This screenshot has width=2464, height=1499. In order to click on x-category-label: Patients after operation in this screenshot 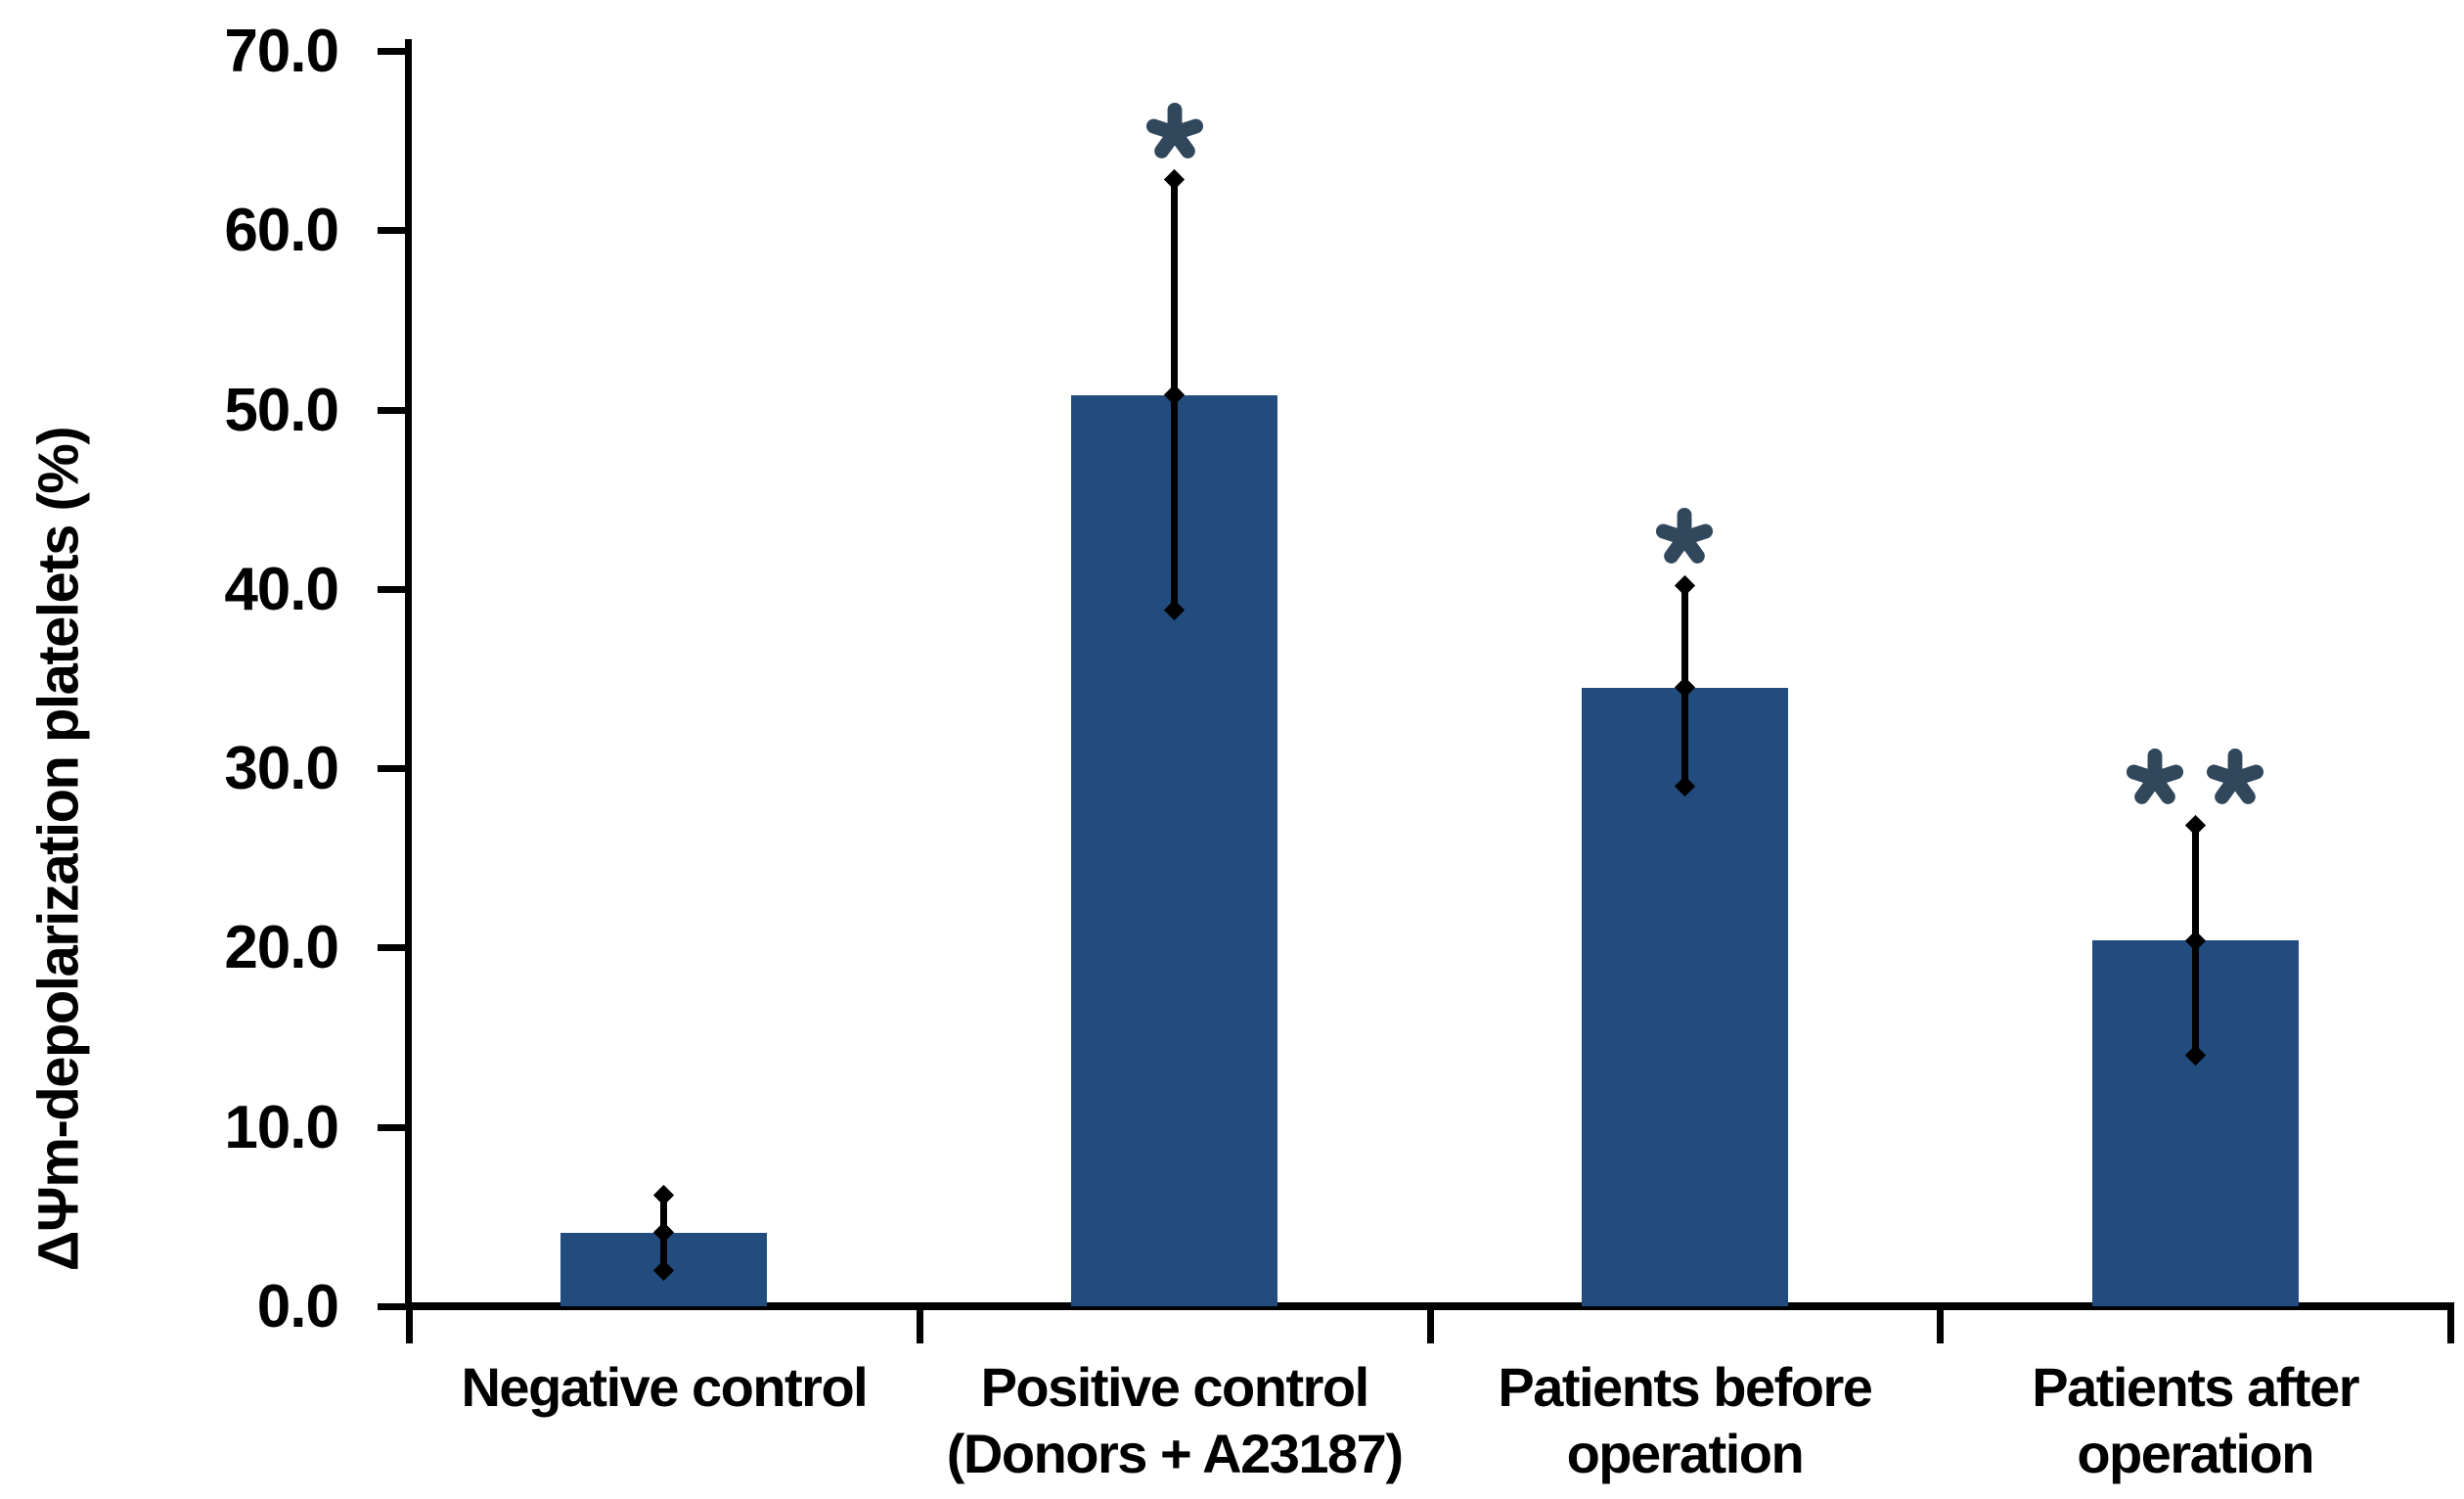, I will do `click(2192, 1421)`.